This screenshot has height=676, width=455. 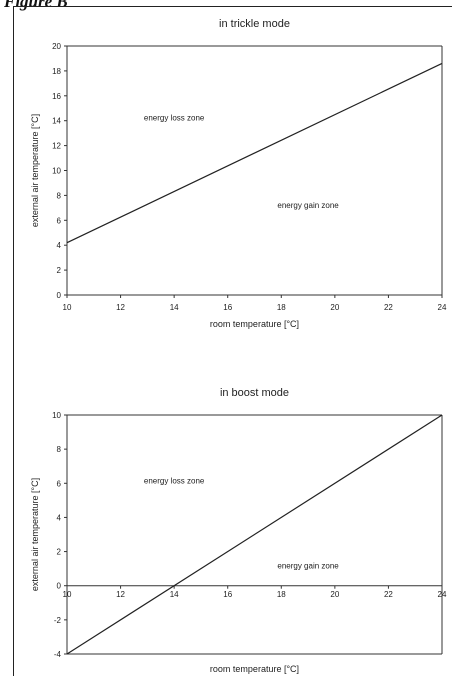 What do you see at coordinates (58, 620) in the screenshot?
I see `y-tick-label: -2` at bounding box center [58, 620].